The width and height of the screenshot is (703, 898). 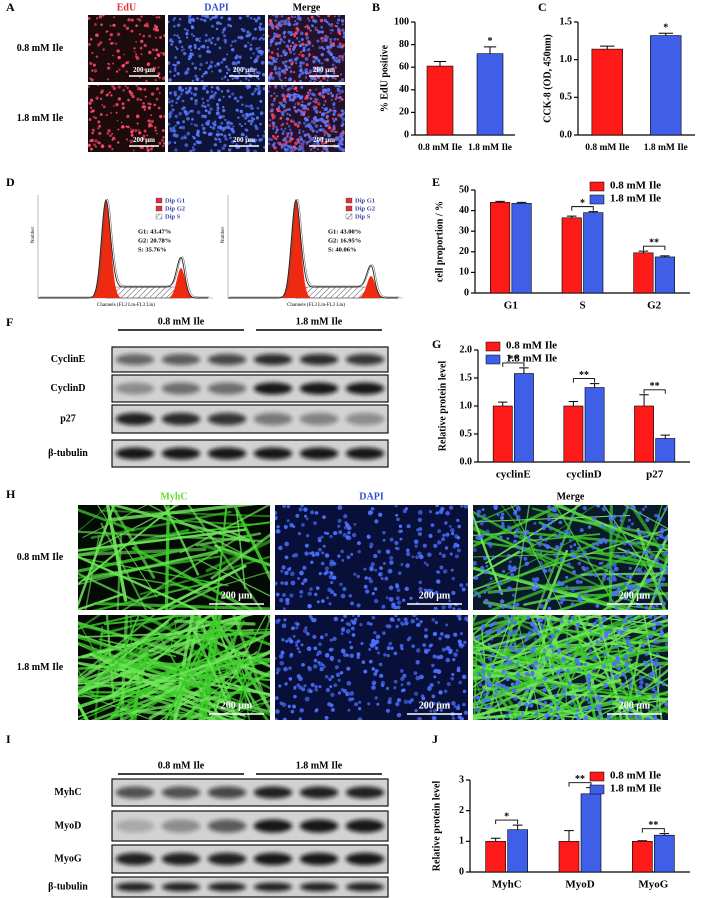 What do you see at coordinates (349, 216) in the screenshot?
I see `legend-marker` at bounding box center [349, 216].